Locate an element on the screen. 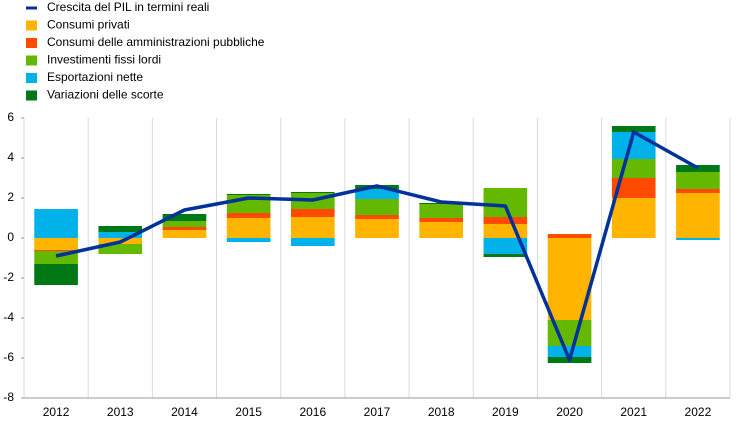 This screenshot has height=433, width=744. legend-label: Variazioni delle scorte is located at coordinates (105, 95).